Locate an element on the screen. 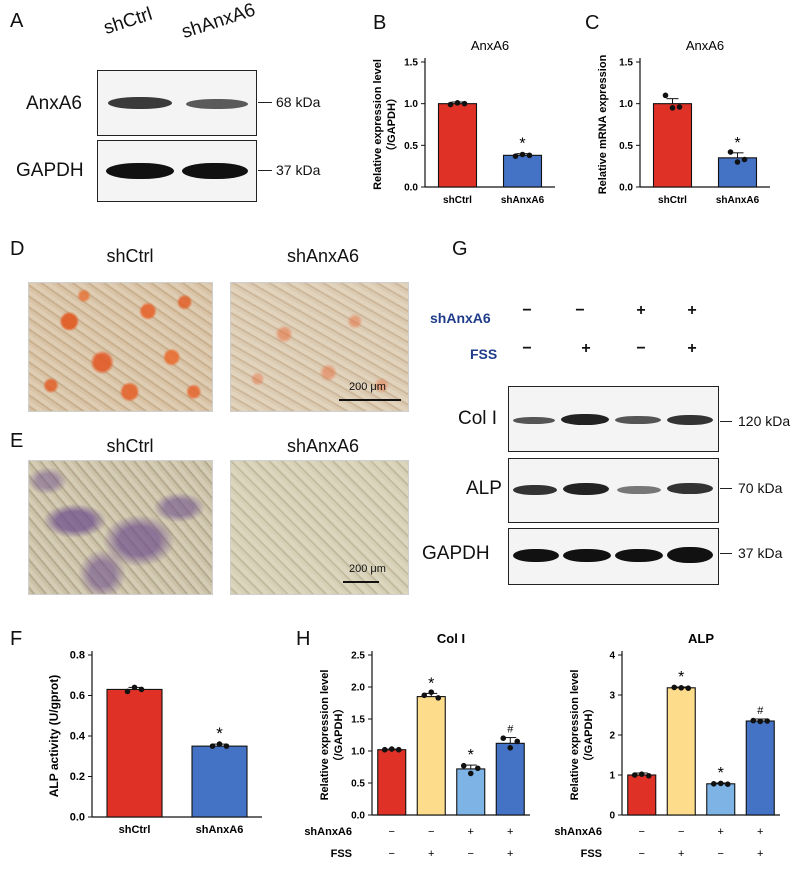  chart-title: Col I is located at coordinates (451, 638).